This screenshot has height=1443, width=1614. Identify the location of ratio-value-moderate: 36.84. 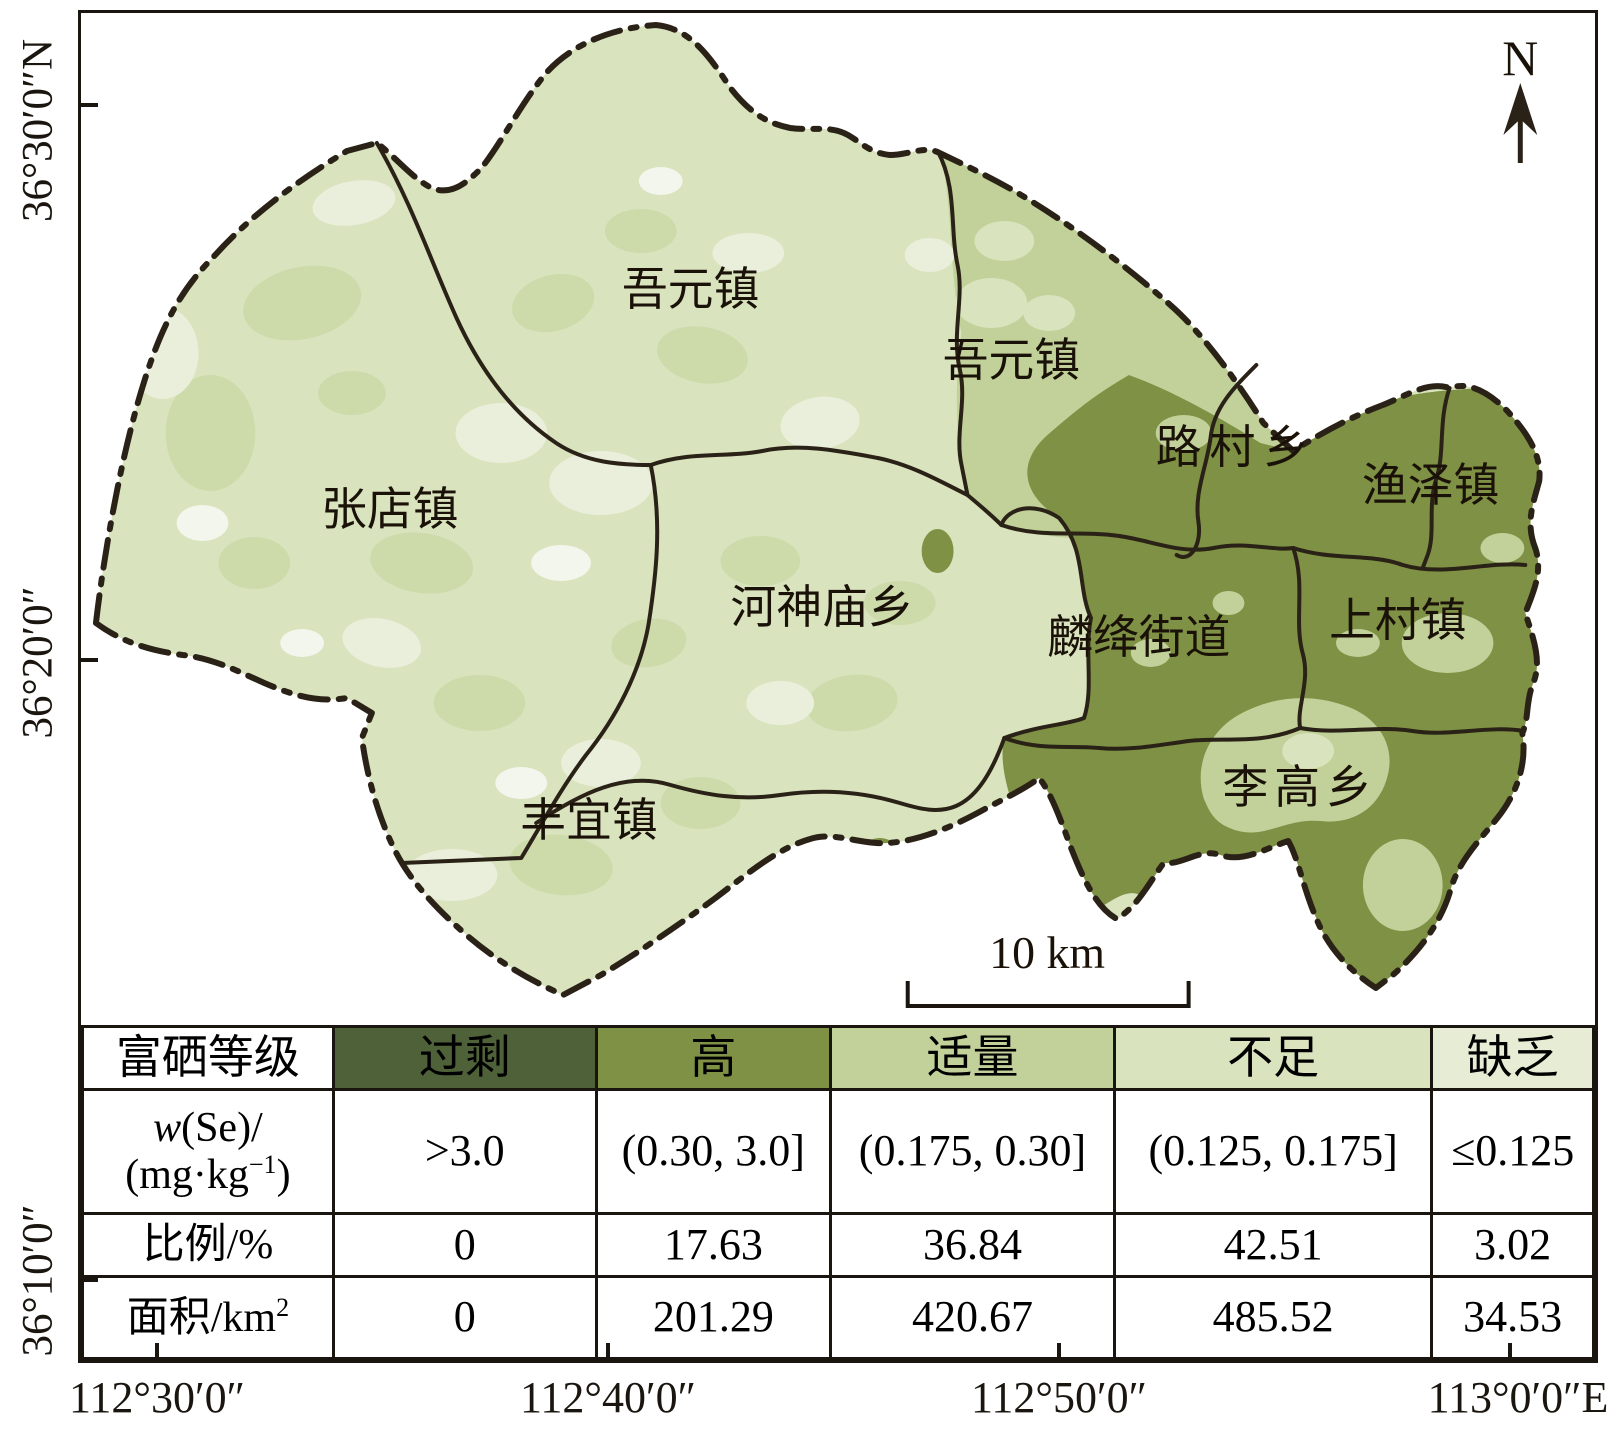
(972, 1245).